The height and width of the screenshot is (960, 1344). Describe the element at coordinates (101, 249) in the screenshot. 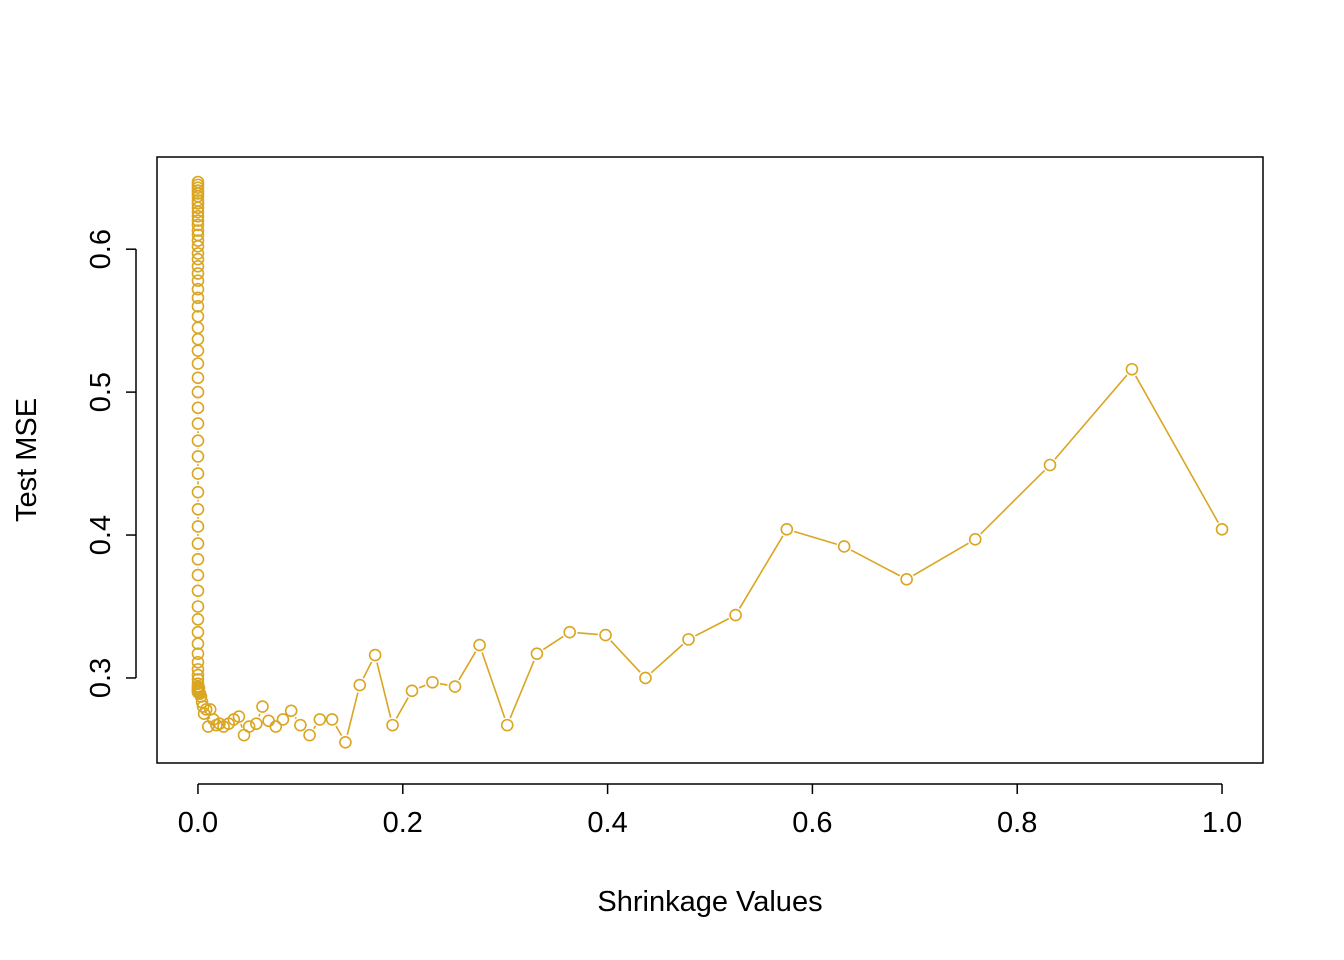

I see `y-tick-label: 0.6` at that location.